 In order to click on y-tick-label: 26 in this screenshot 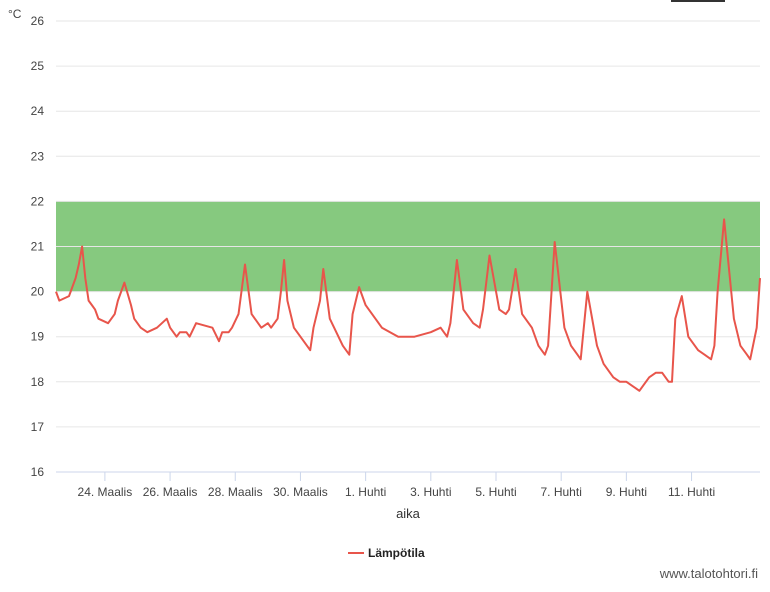, I will do `click(38, 21)`.